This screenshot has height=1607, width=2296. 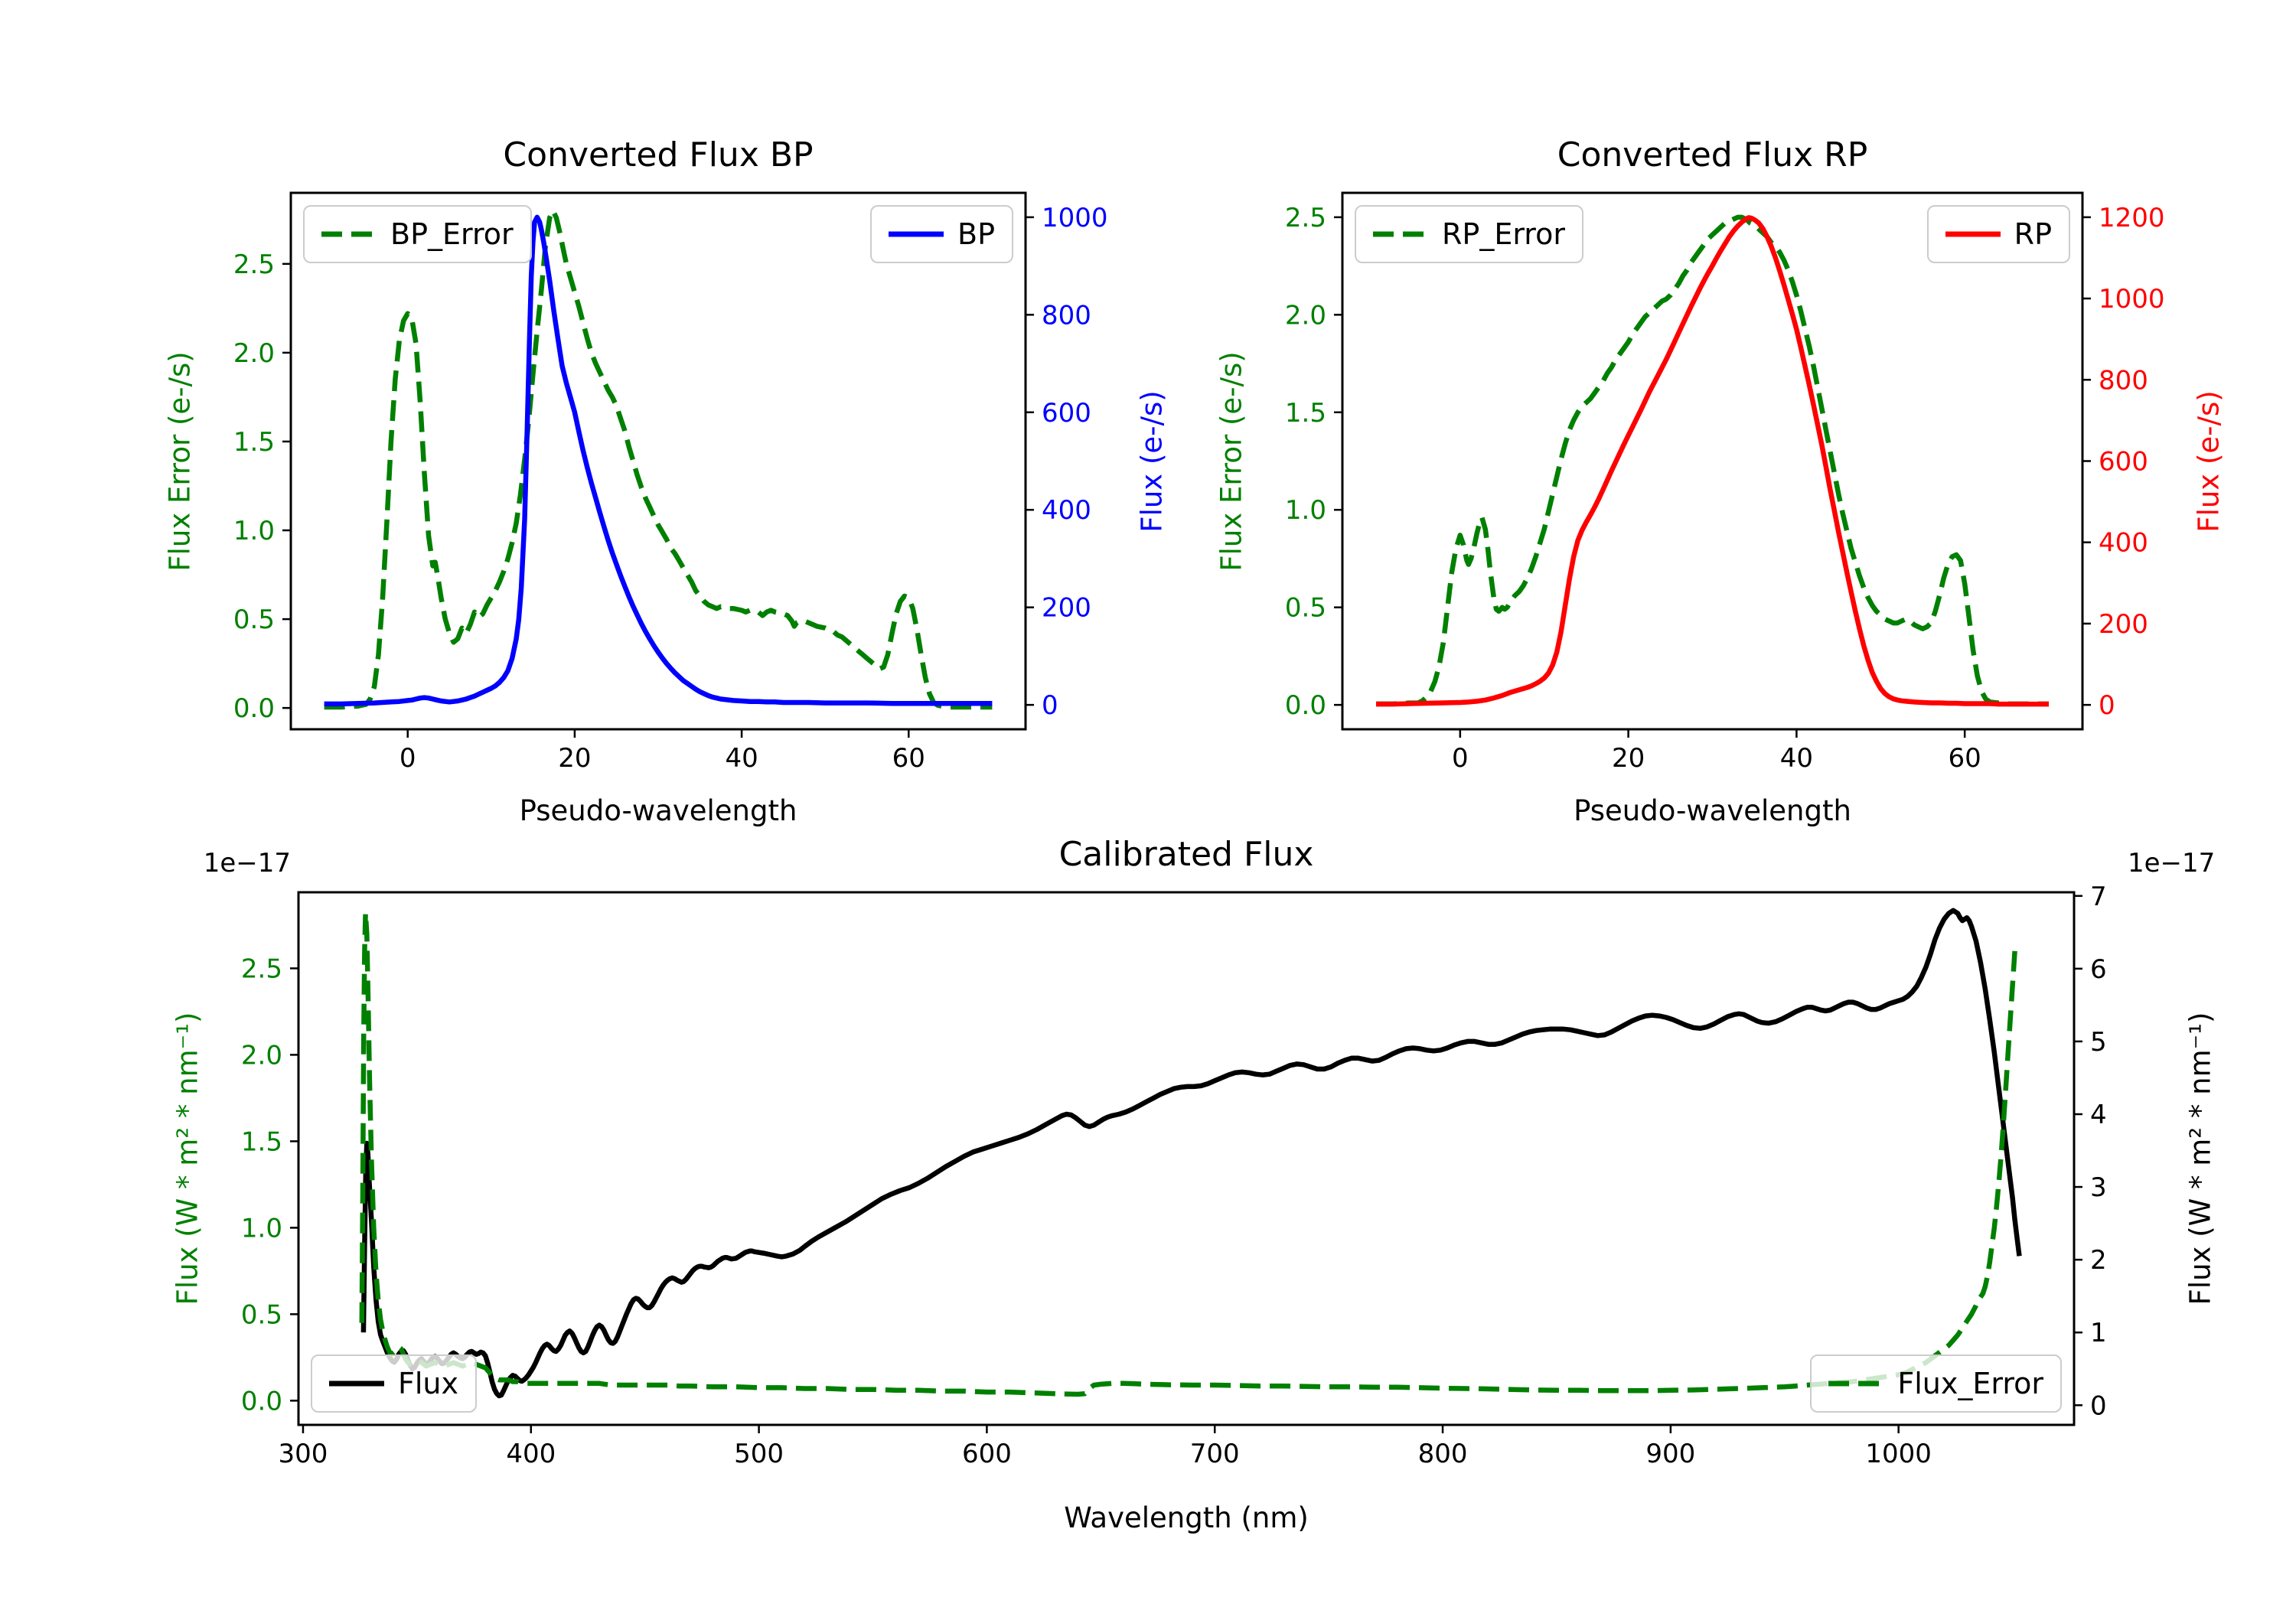 What do you see at coordinates (349, 234) in the screenshot?
I see `bp-error-legend-line` at bounding box center [349, 234].